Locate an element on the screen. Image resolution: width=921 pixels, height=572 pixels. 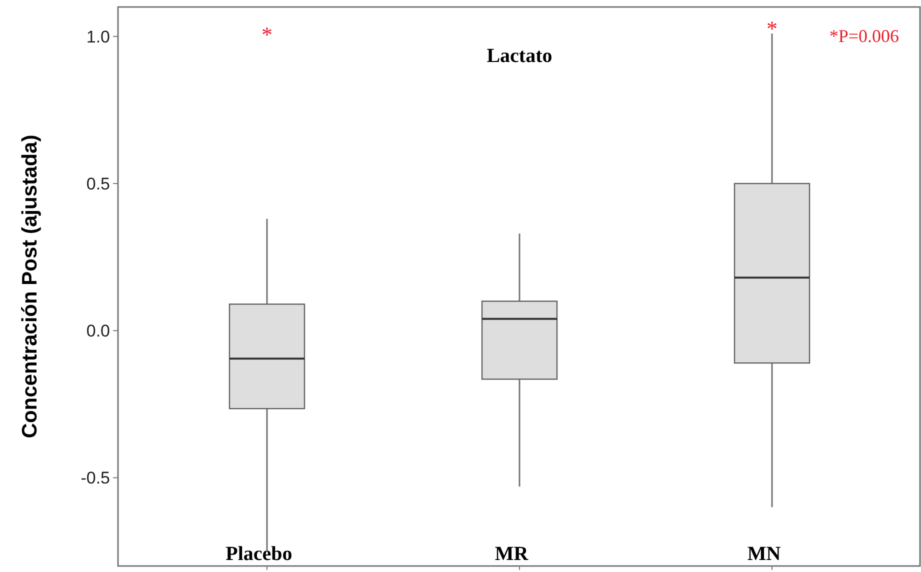
y-tick-label: -0.5 is located at coordinates (95, 478).